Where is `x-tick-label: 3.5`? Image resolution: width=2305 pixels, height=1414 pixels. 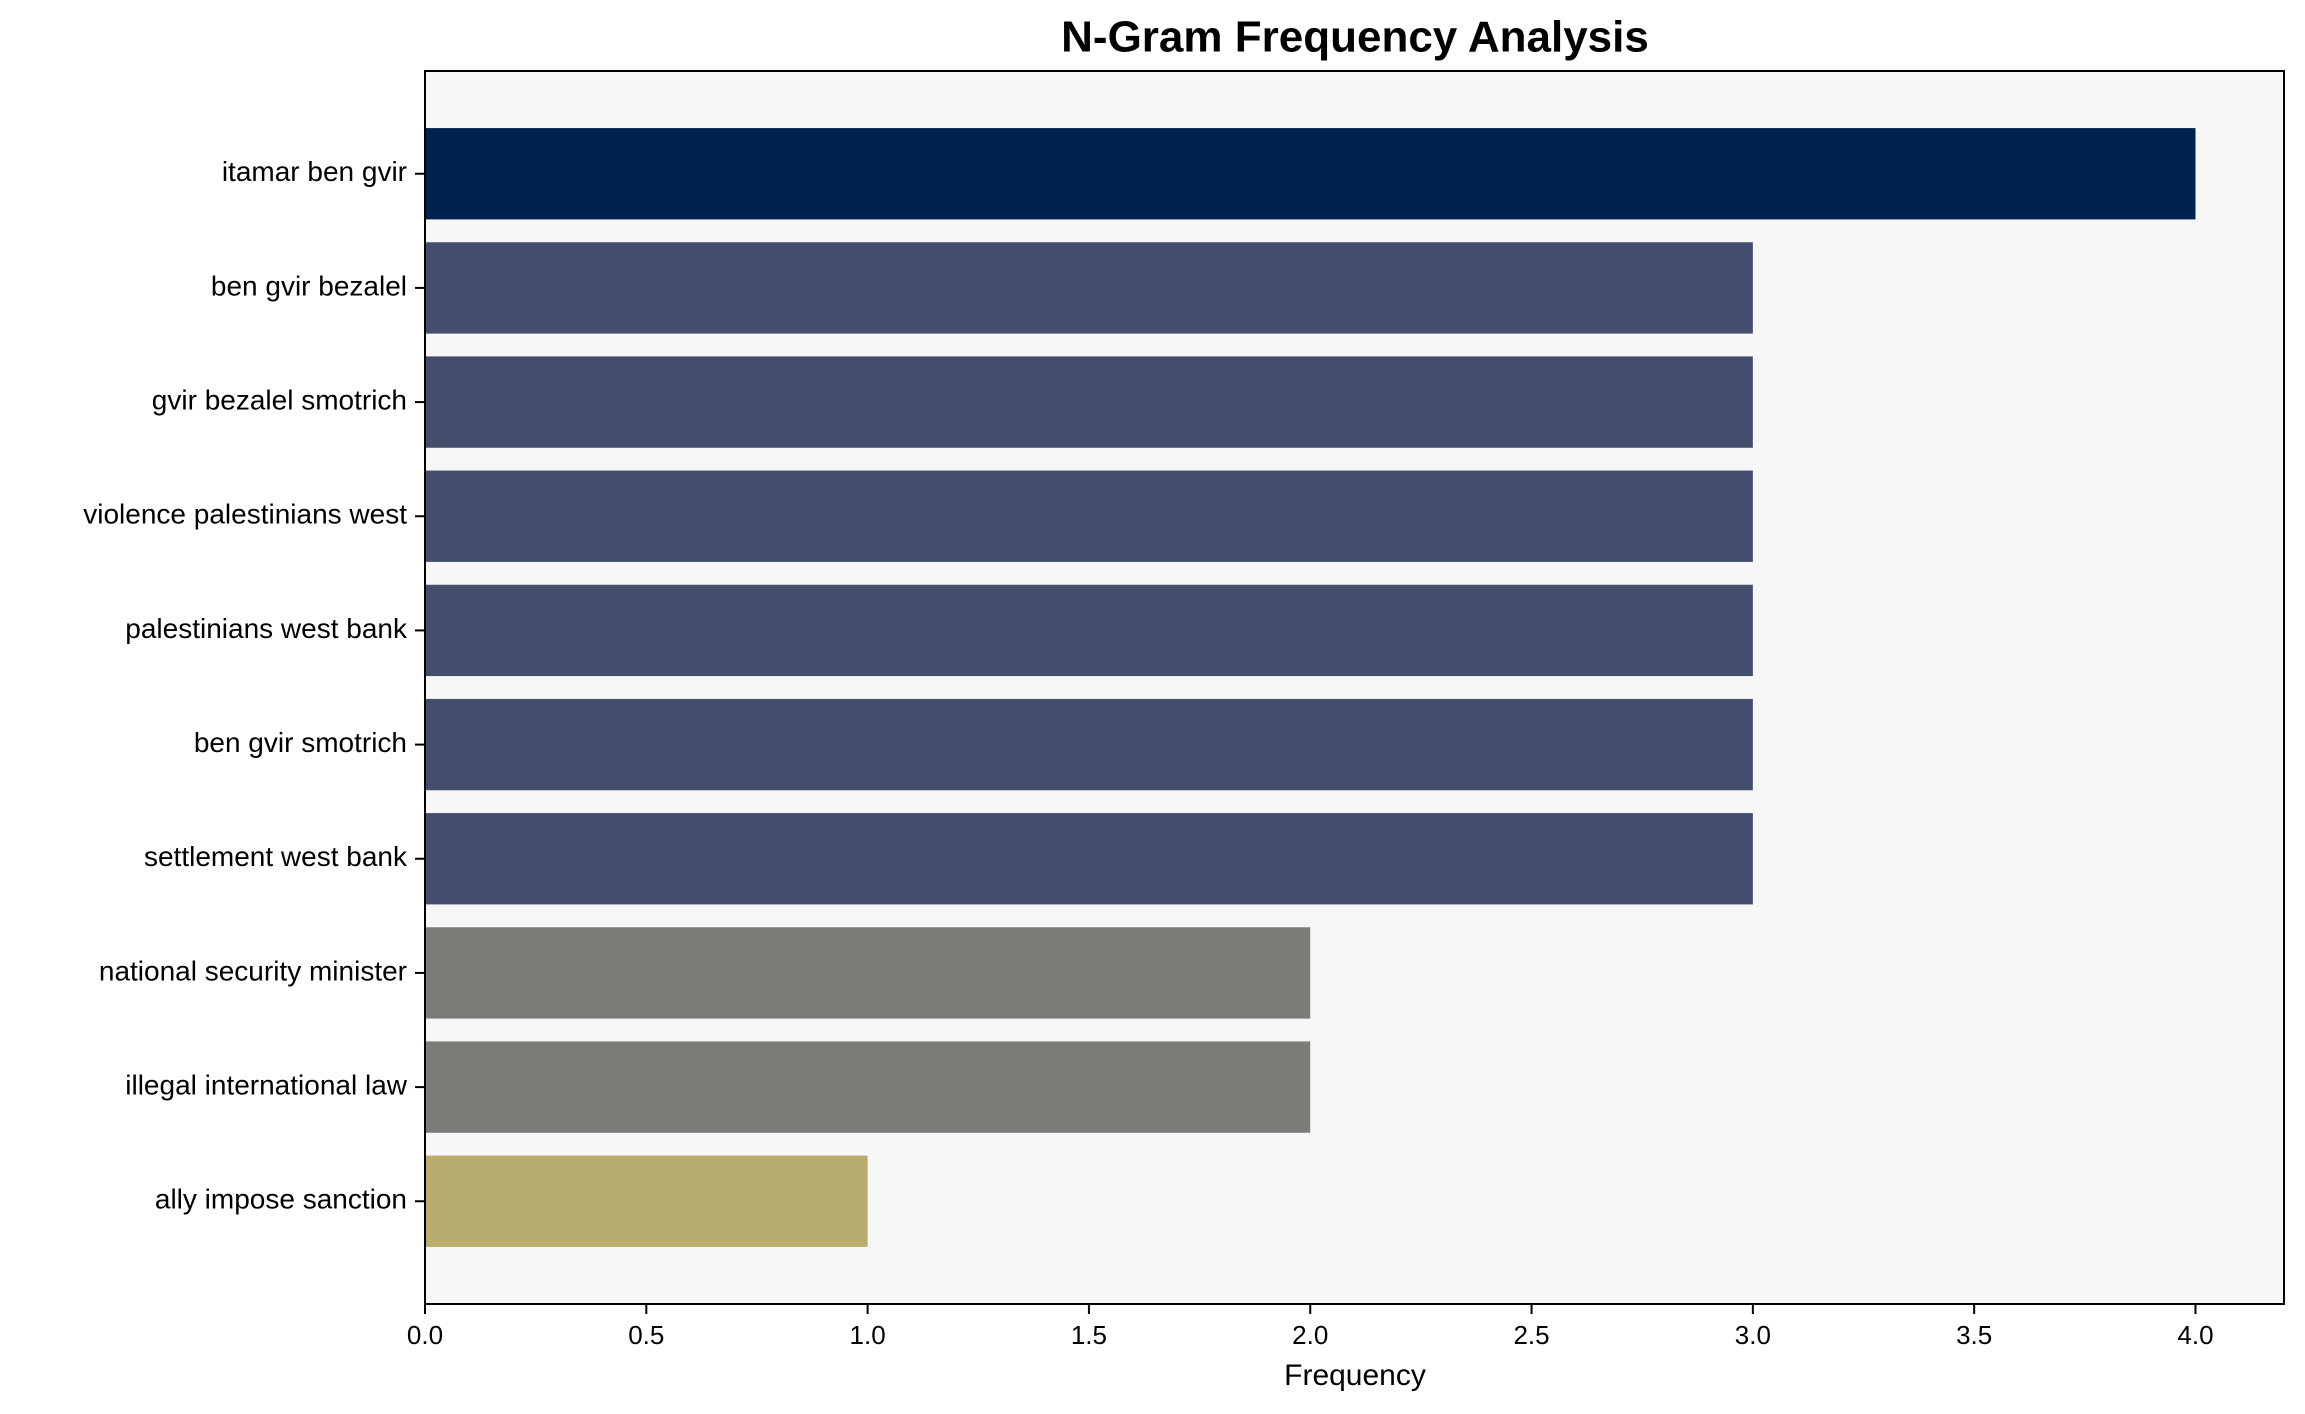
x-tick-label: 3.5 is located at coordinates (1974, 1335).